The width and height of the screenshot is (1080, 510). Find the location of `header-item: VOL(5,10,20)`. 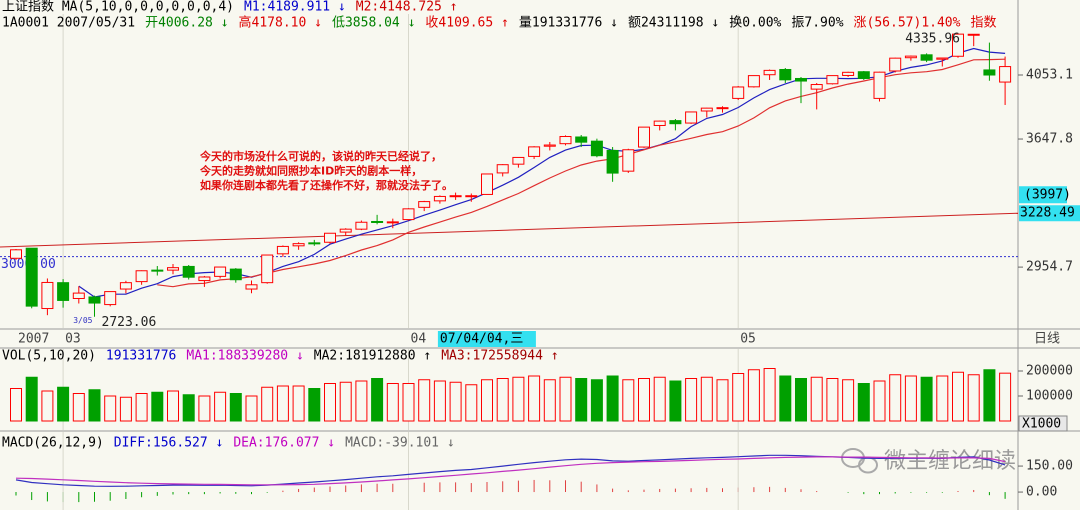

header-item: VOL(5,10,20) is located at coordinates (49, 356).